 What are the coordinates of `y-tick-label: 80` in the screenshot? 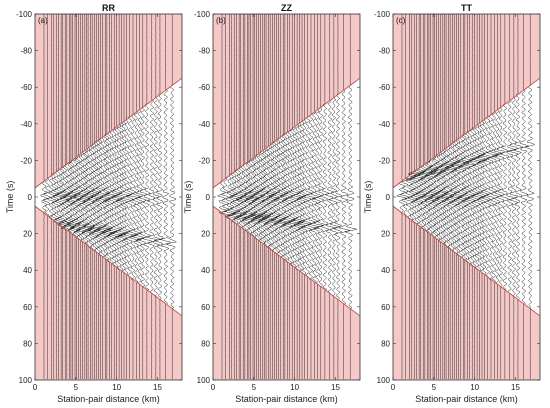 It's located at (385, 343).